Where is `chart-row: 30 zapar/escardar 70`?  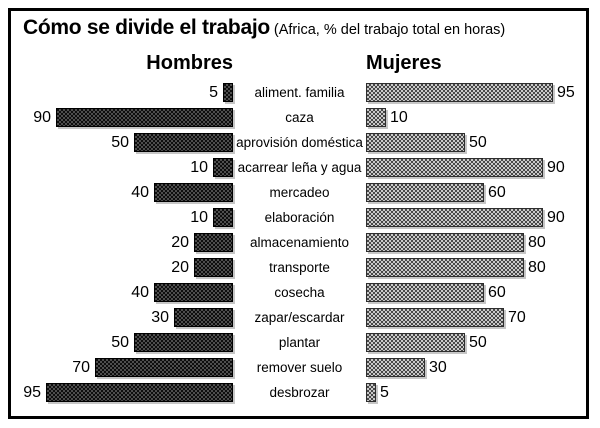 chart-row: 30 zapar/escardar 70 is located at coordinates (298, 317).